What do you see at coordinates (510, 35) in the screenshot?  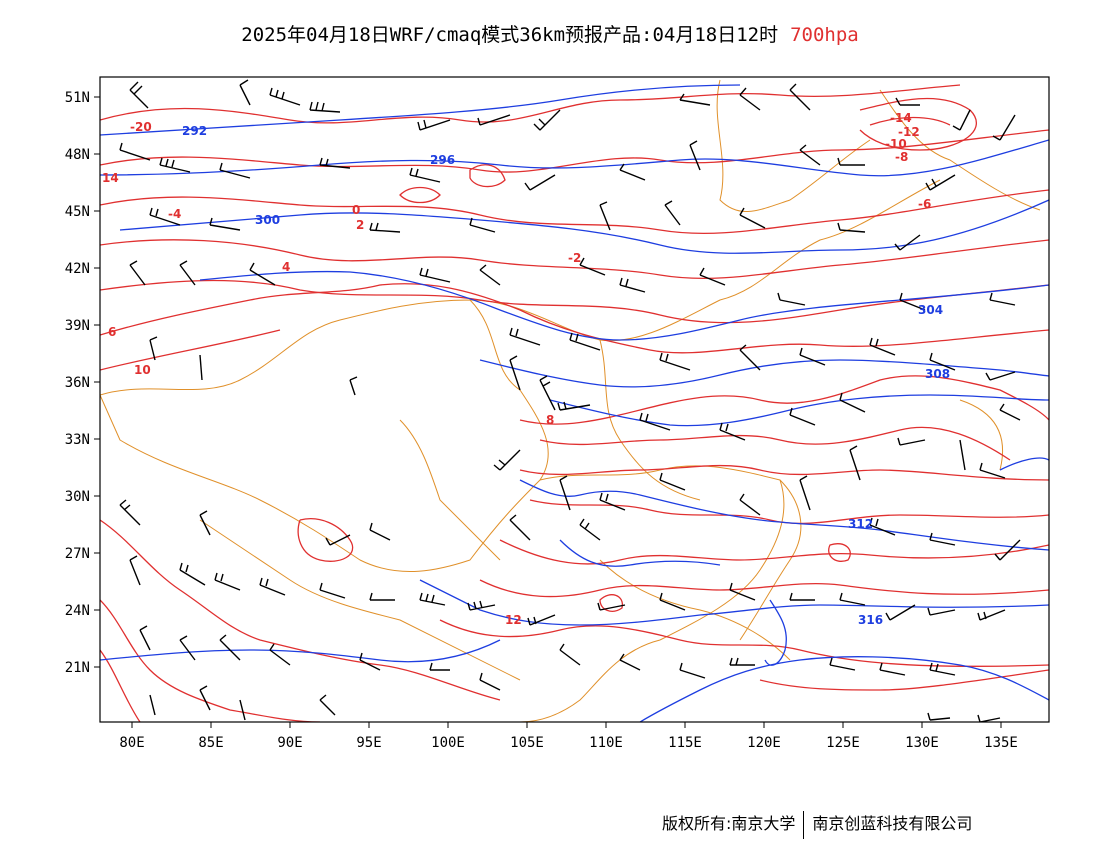 I see `title-main: 2025年04月18日WRF/cmaq模式36km预报产品:04月18日12时` at bounding box center [510, 35].